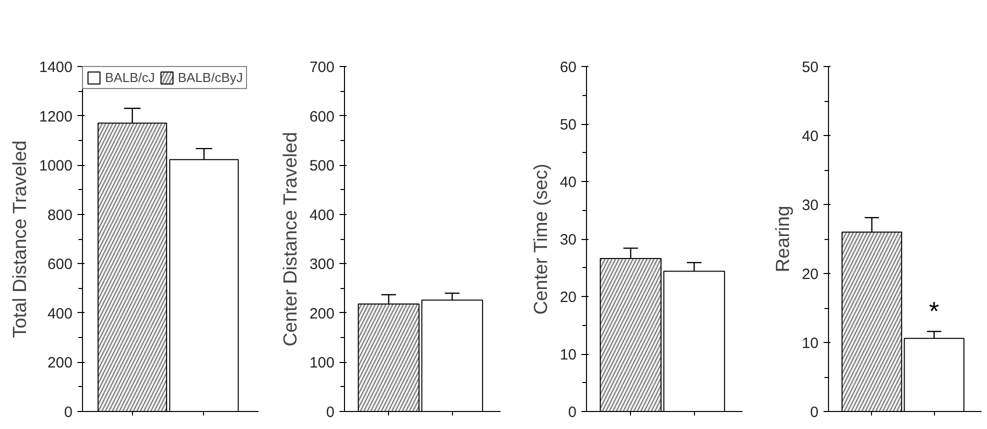 This screenshot has width=987, height=429. I want to click on y-axis-title: Rearing, so click(783, 239).